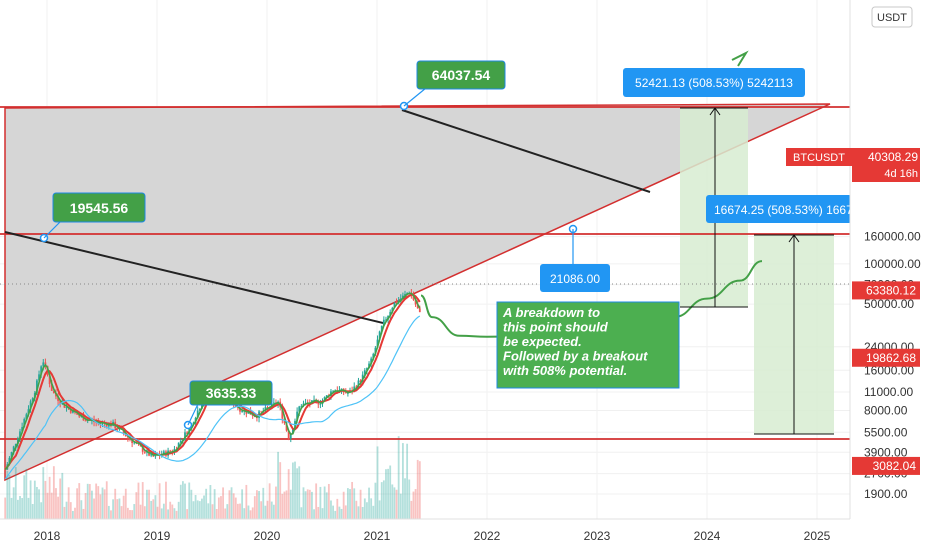  What do you see at coordinates (47, 536) in the screenshot?
I see `time-tick-label: 2018` at bounding box center [47, 536].